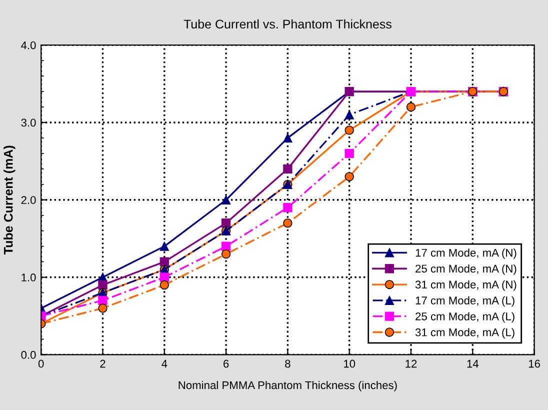  I want to click on x-tick-label: 8, so click(287, 364).